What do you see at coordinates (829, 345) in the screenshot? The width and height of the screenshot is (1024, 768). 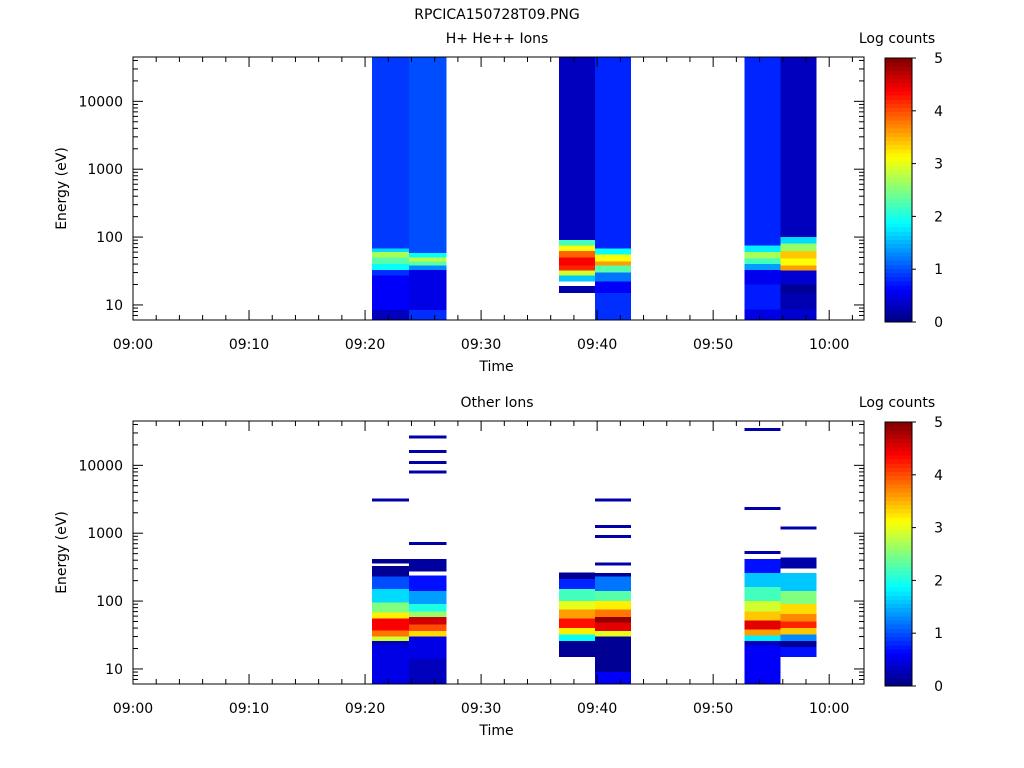 I see `x-tick-label: 10:00` at bounding box center [829, 345].